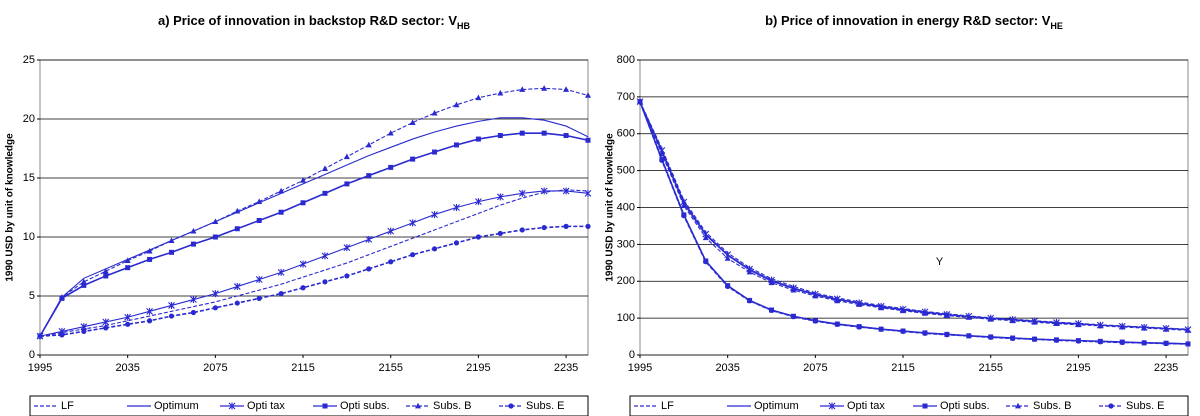 The width and height of the screenshot is (1200, 416). What do you see at coordinates (626, 171) in the screenshot?
I see `y-tick-label: 500` at bounding box center [626, 171].